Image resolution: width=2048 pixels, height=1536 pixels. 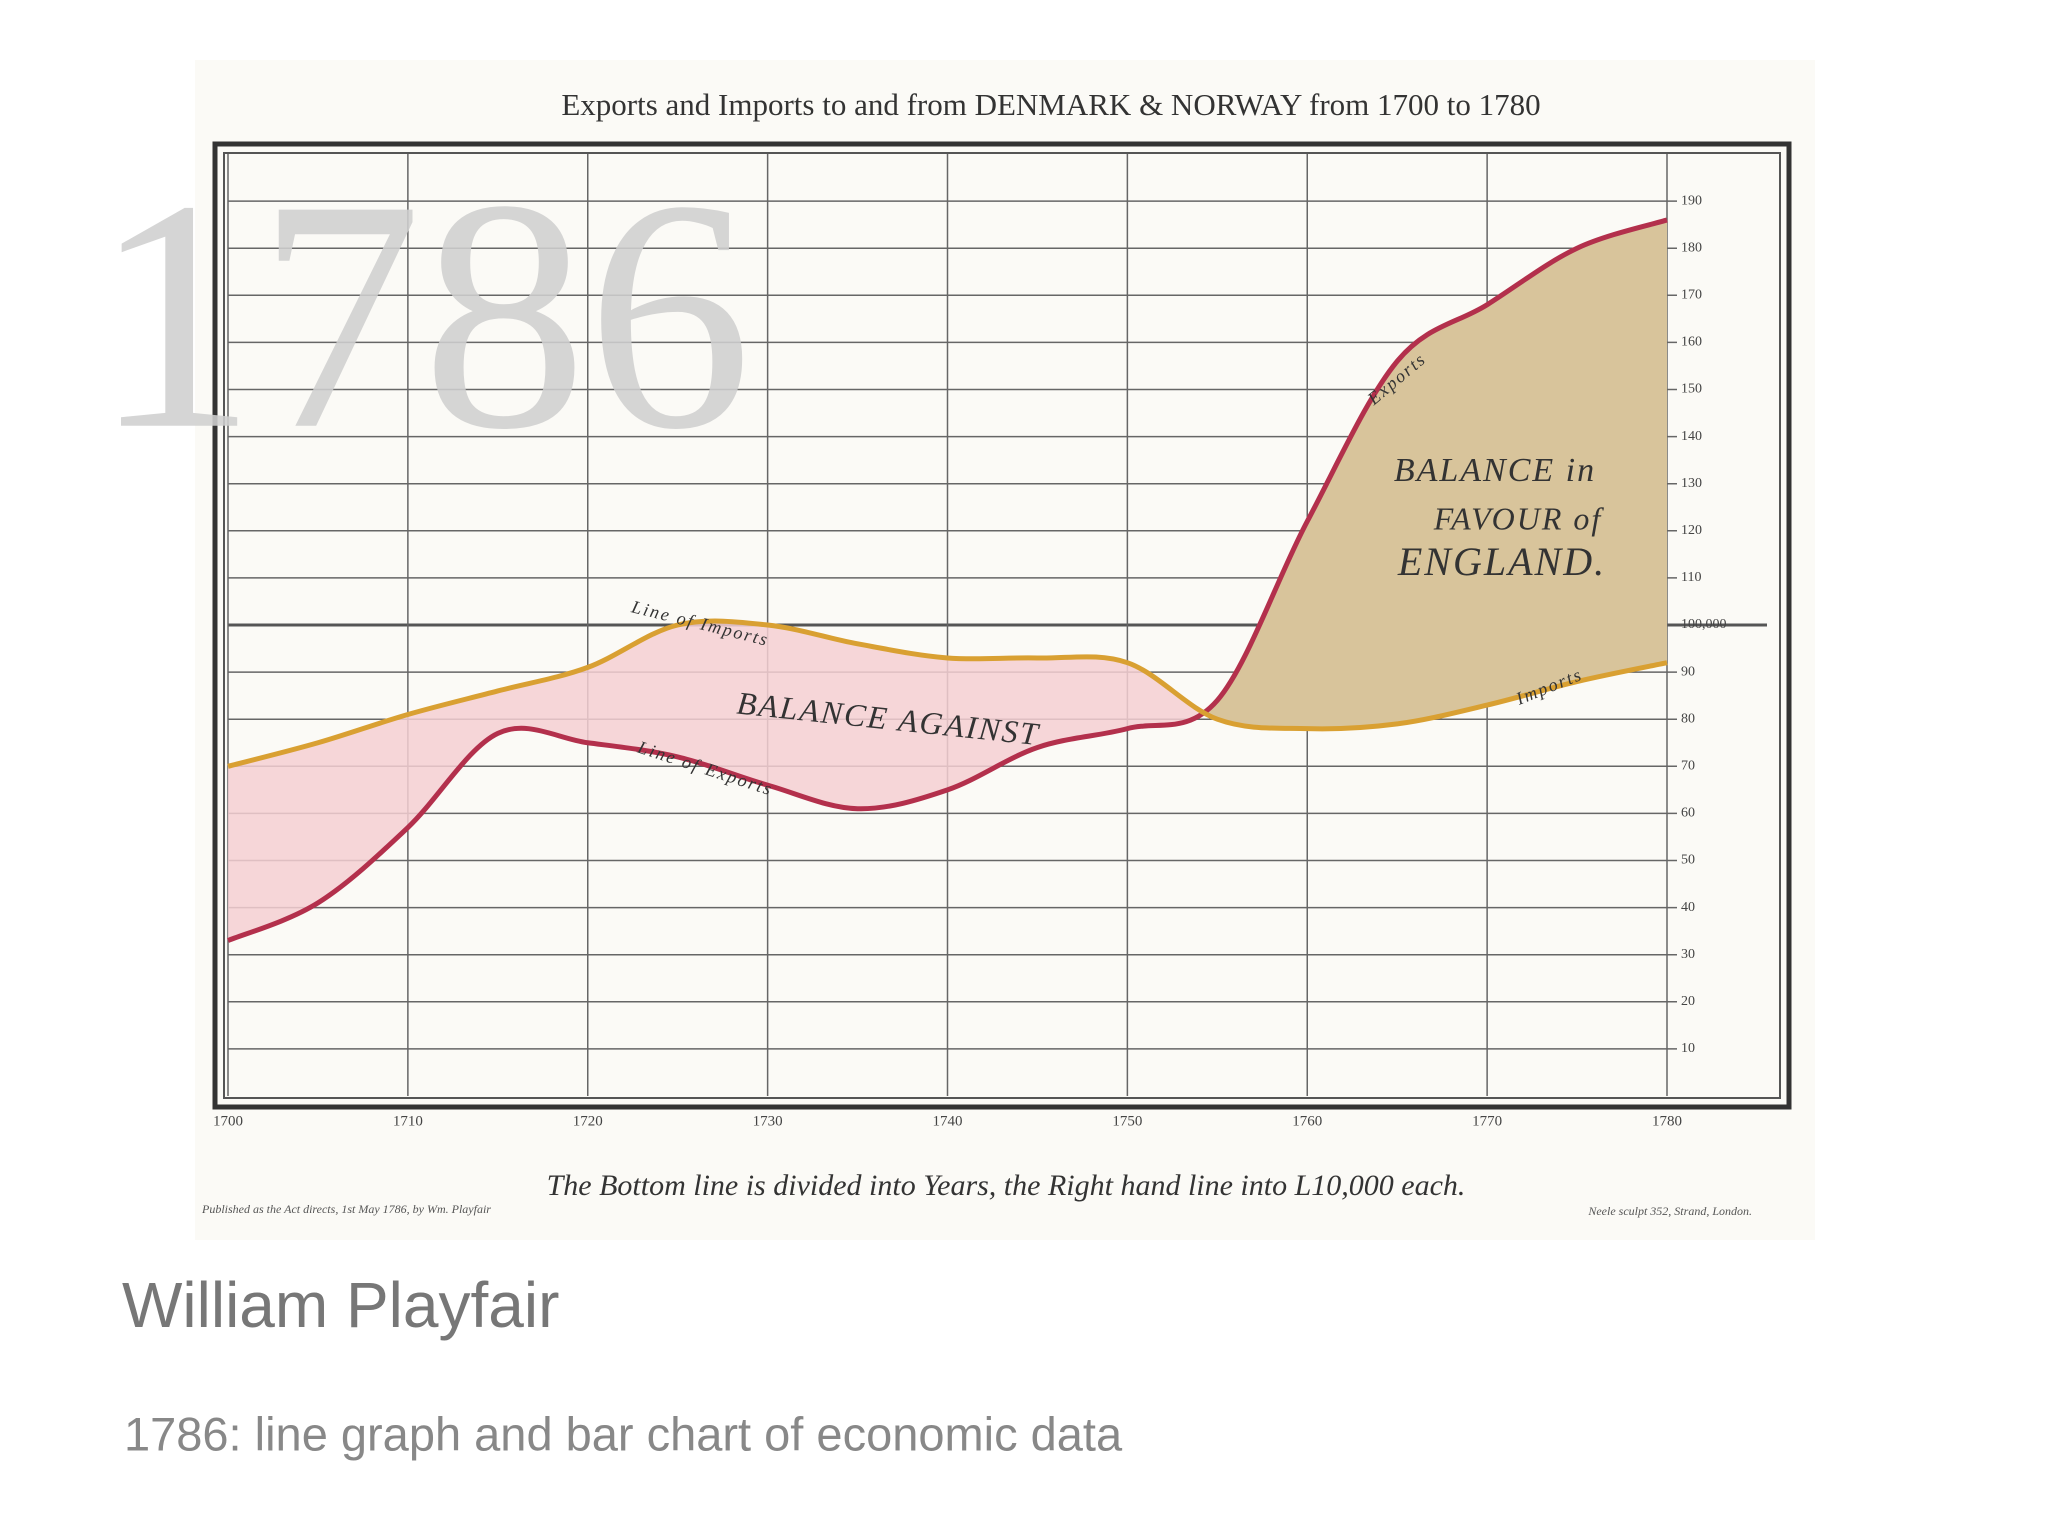 I want to click on imprint-right: Neele sculpt 352, Strand, London., so click(x=1669, y=1211).